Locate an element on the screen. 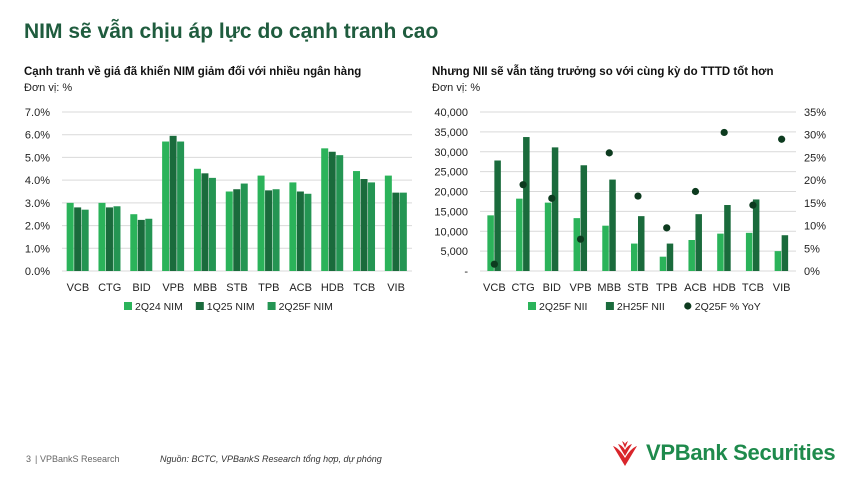  x-tick-label: VCB is located at coordinates (78, 288).